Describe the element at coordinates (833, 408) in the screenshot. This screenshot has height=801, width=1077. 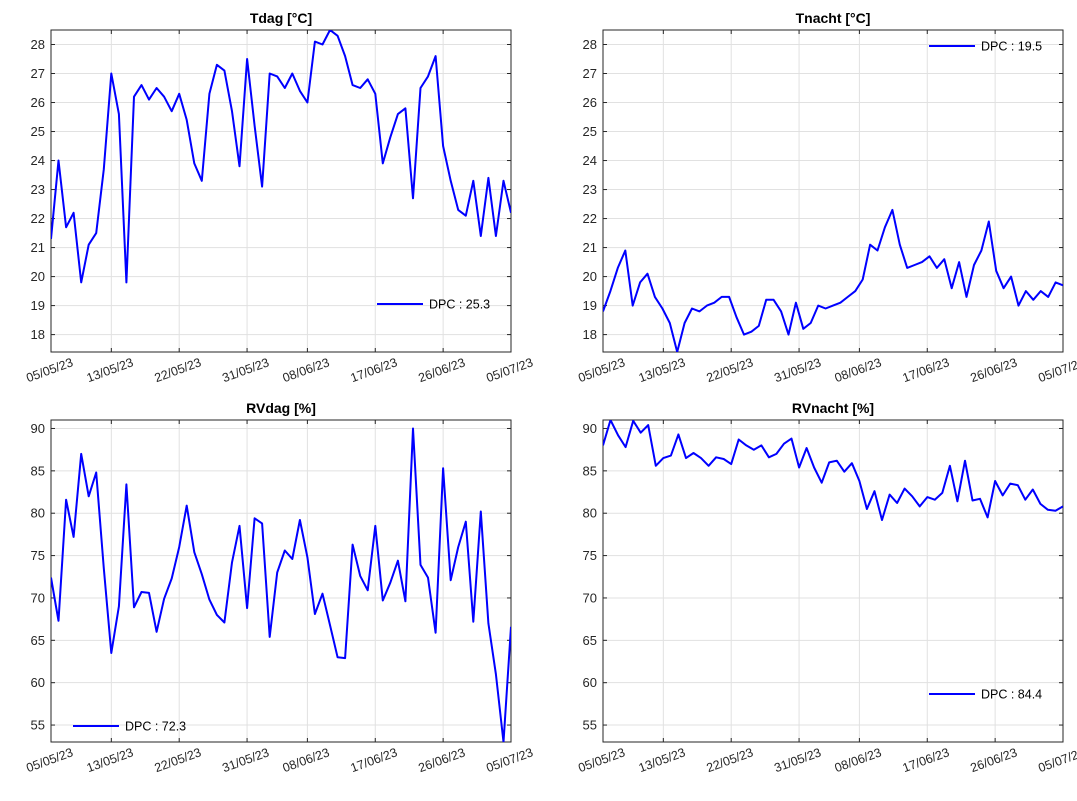
I see `chart-title: RVnacht [%]` at that location.